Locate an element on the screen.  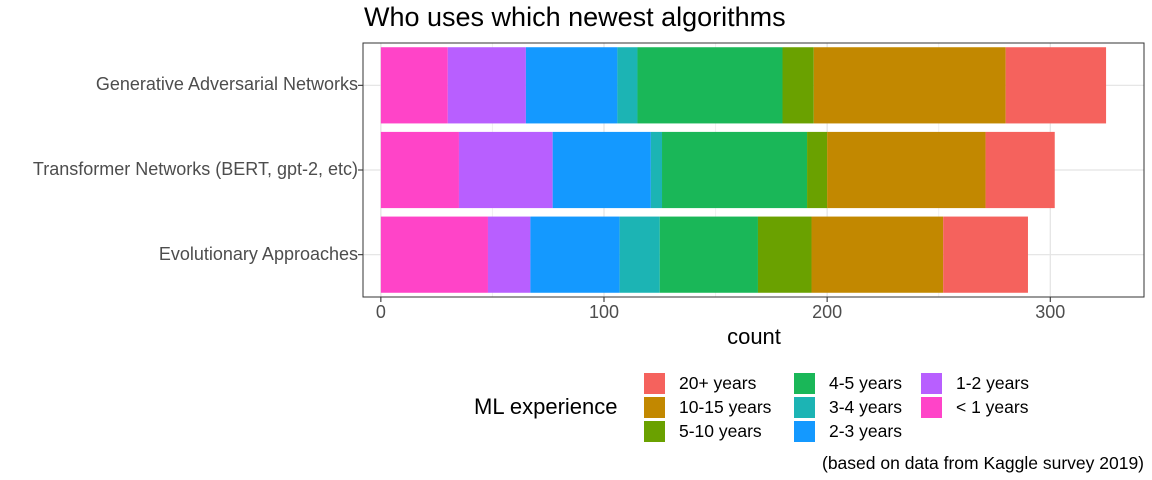
legend-item: 20+ years is located at coordinates (700, 383).